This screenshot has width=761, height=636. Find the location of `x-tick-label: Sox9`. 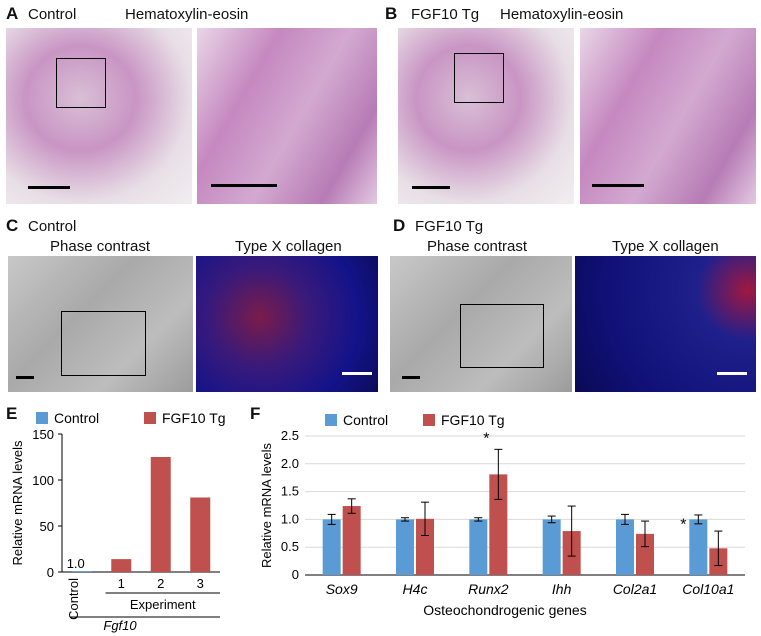

x-tick-label: Sox9 is located at coordinates (342, 589).